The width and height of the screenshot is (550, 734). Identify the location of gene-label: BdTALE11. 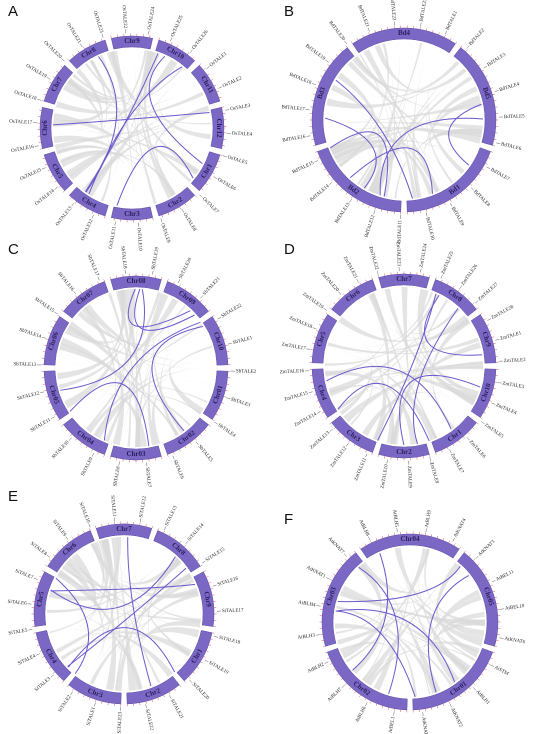
(400, 231).